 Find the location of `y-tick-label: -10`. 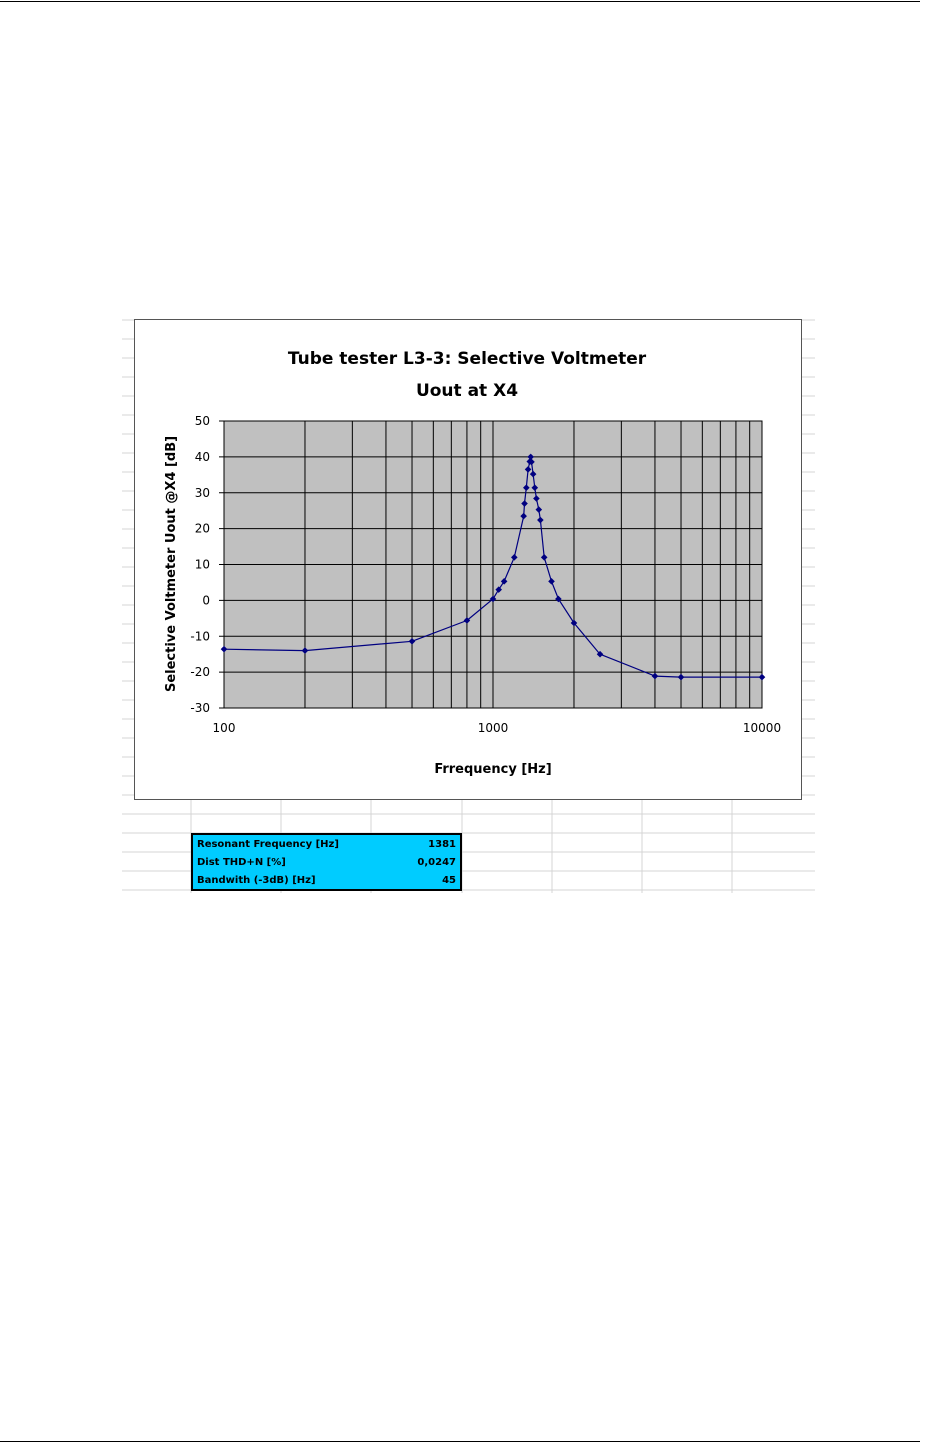

y-tick-label: -10 is located at coordinates (200, 636).